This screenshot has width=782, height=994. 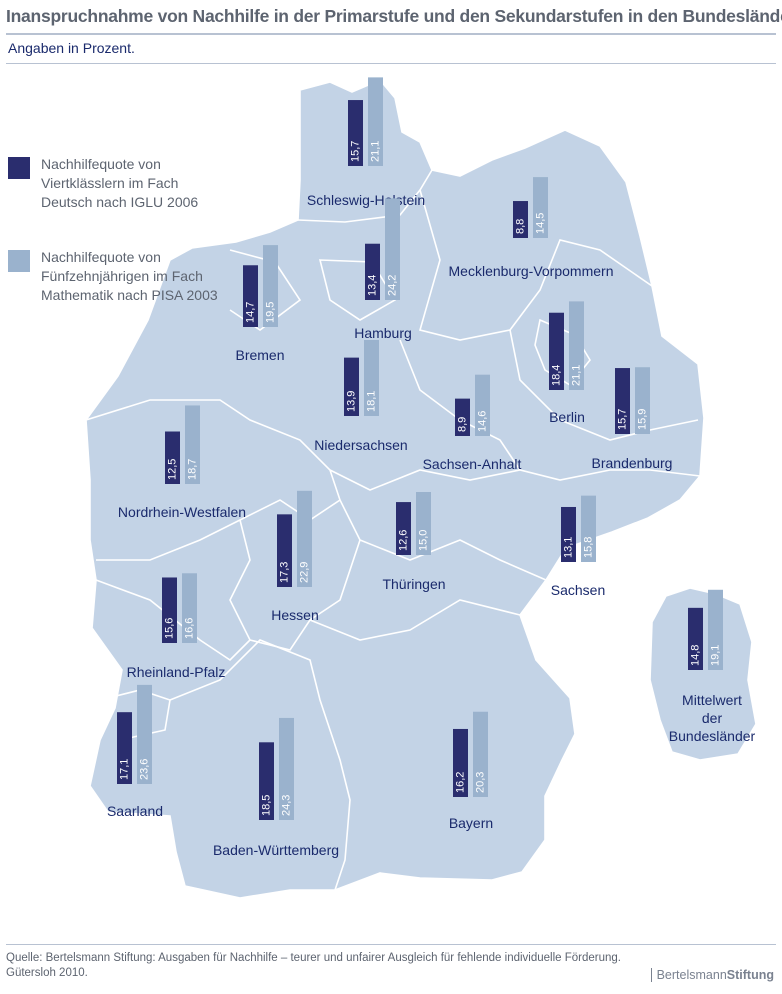 What do you see at coordinates (521, 226) in the screenshot?
I see `value-label-mecklenburg-vorpommern-deutsch: 8,8` at bounding box center [521, 226].